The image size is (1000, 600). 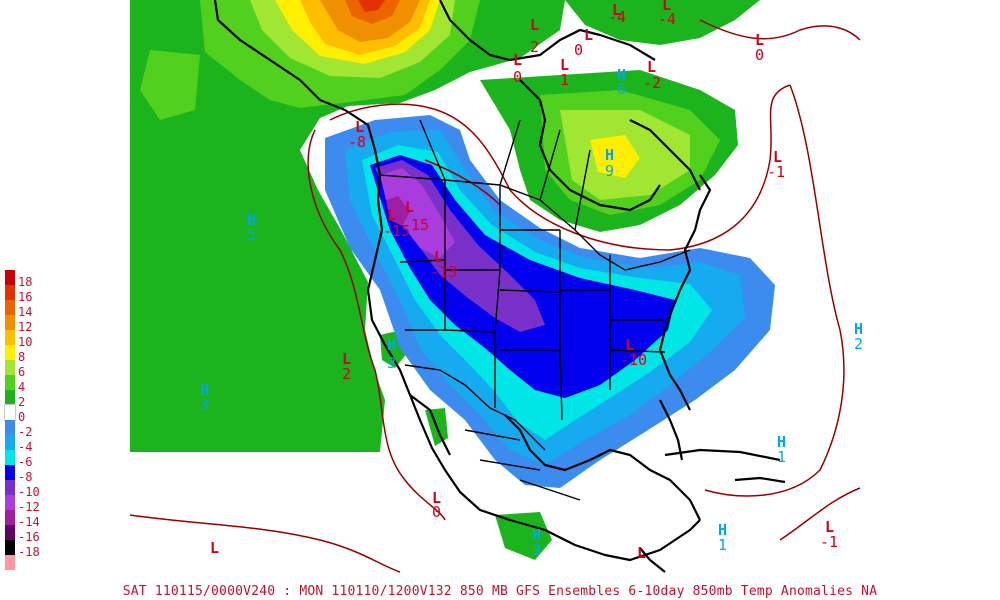 I want to click on fill-plus14-alaska, so click(x=372, y=12).